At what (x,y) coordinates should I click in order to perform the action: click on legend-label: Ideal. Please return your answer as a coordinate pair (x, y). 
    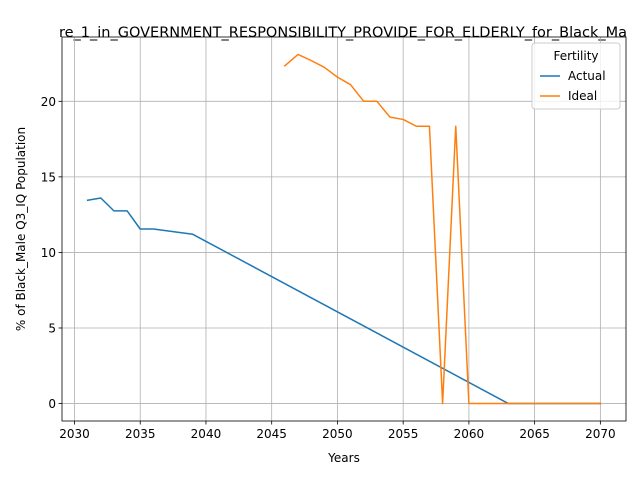
    Looking at the image, I should click on (582, 96).